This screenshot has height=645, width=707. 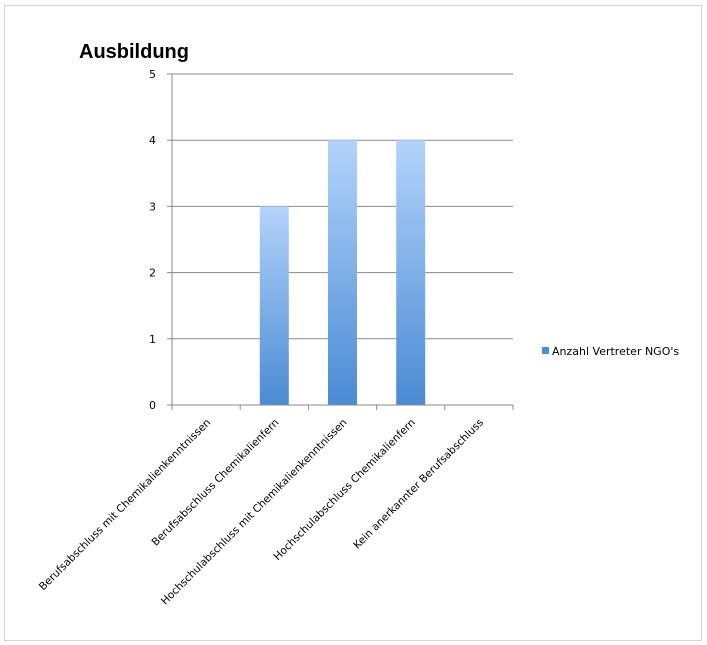 I want to click on legend-swatch, so click(x=545, y=350).